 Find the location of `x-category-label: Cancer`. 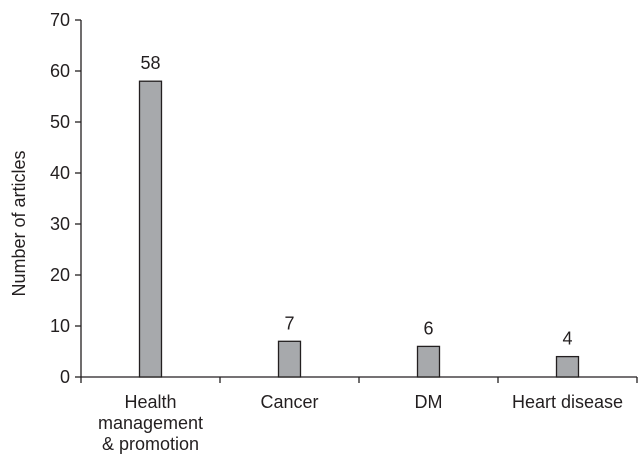

x-category-label: Cancer is located at coordinates (289, 402).